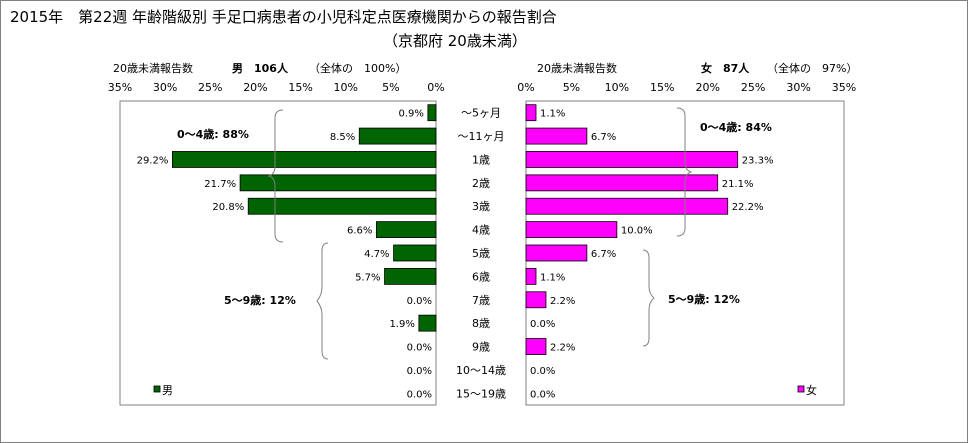  I want to click on chart-subtitle: （京都府 20歳未満）, so click(455, 41).